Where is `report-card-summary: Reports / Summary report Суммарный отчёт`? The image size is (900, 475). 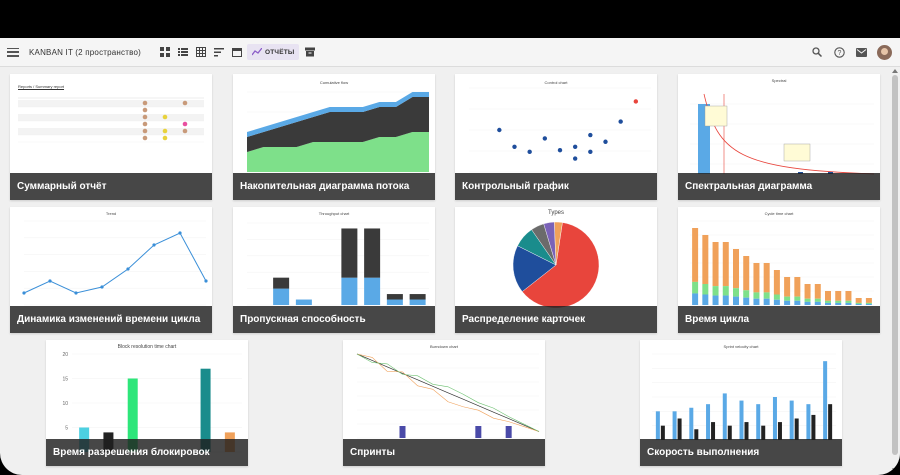 report-card-summary: Reports / Summary report Суммарный отчёт is located at coordinates (111, 137).